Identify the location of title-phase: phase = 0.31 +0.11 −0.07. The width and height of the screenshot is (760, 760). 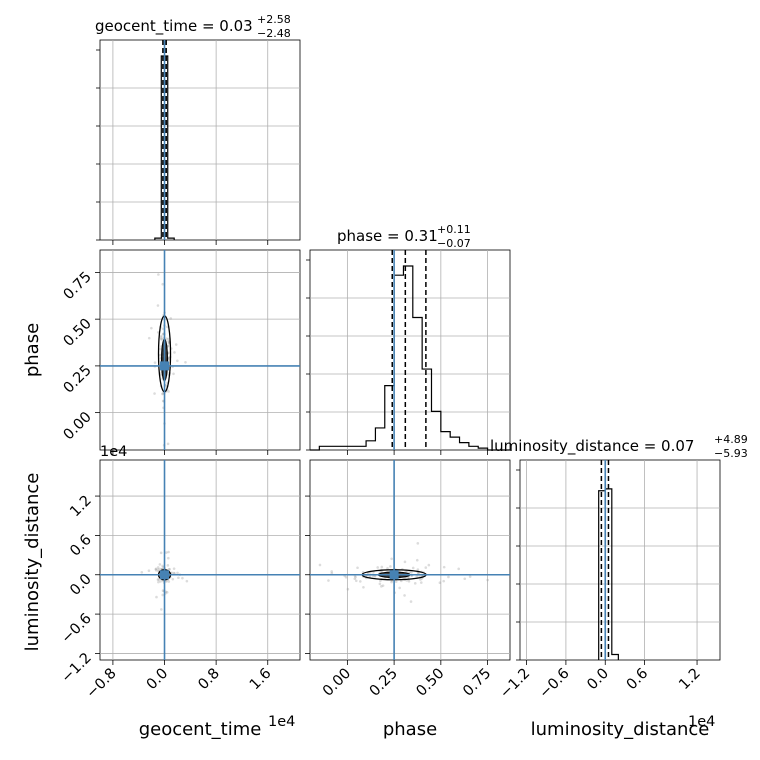
(404, 236).